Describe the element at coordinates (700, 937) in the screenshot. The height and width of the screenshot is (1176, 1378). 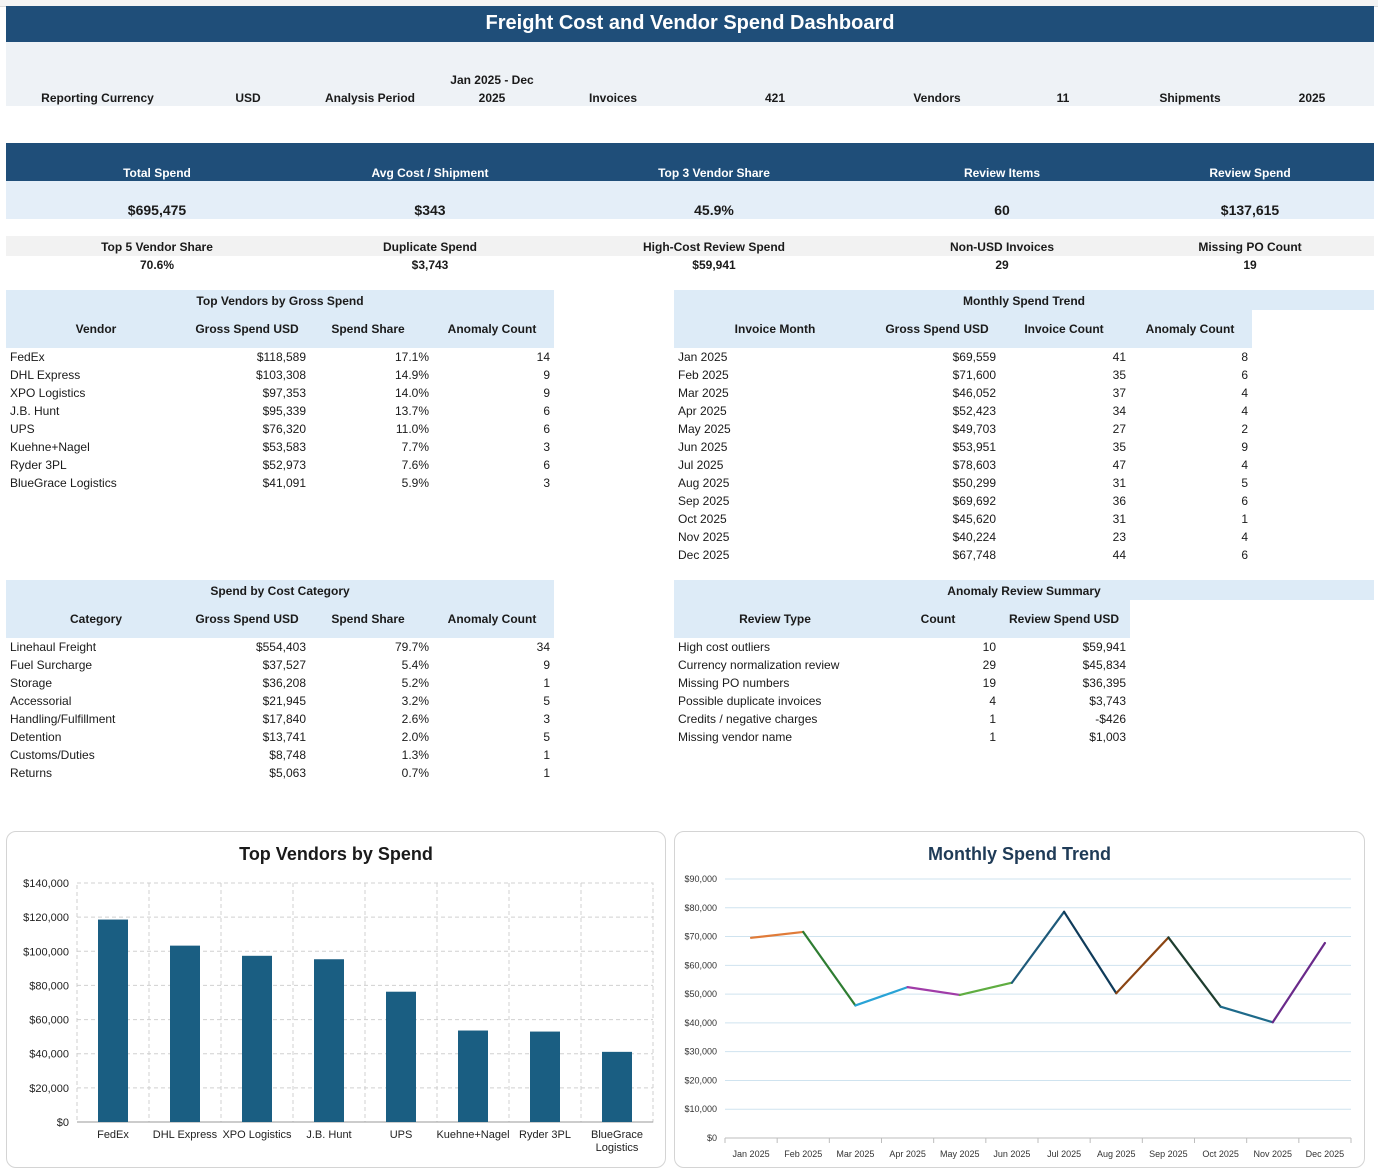
I see `line-y-tick: $70,000` at that location.